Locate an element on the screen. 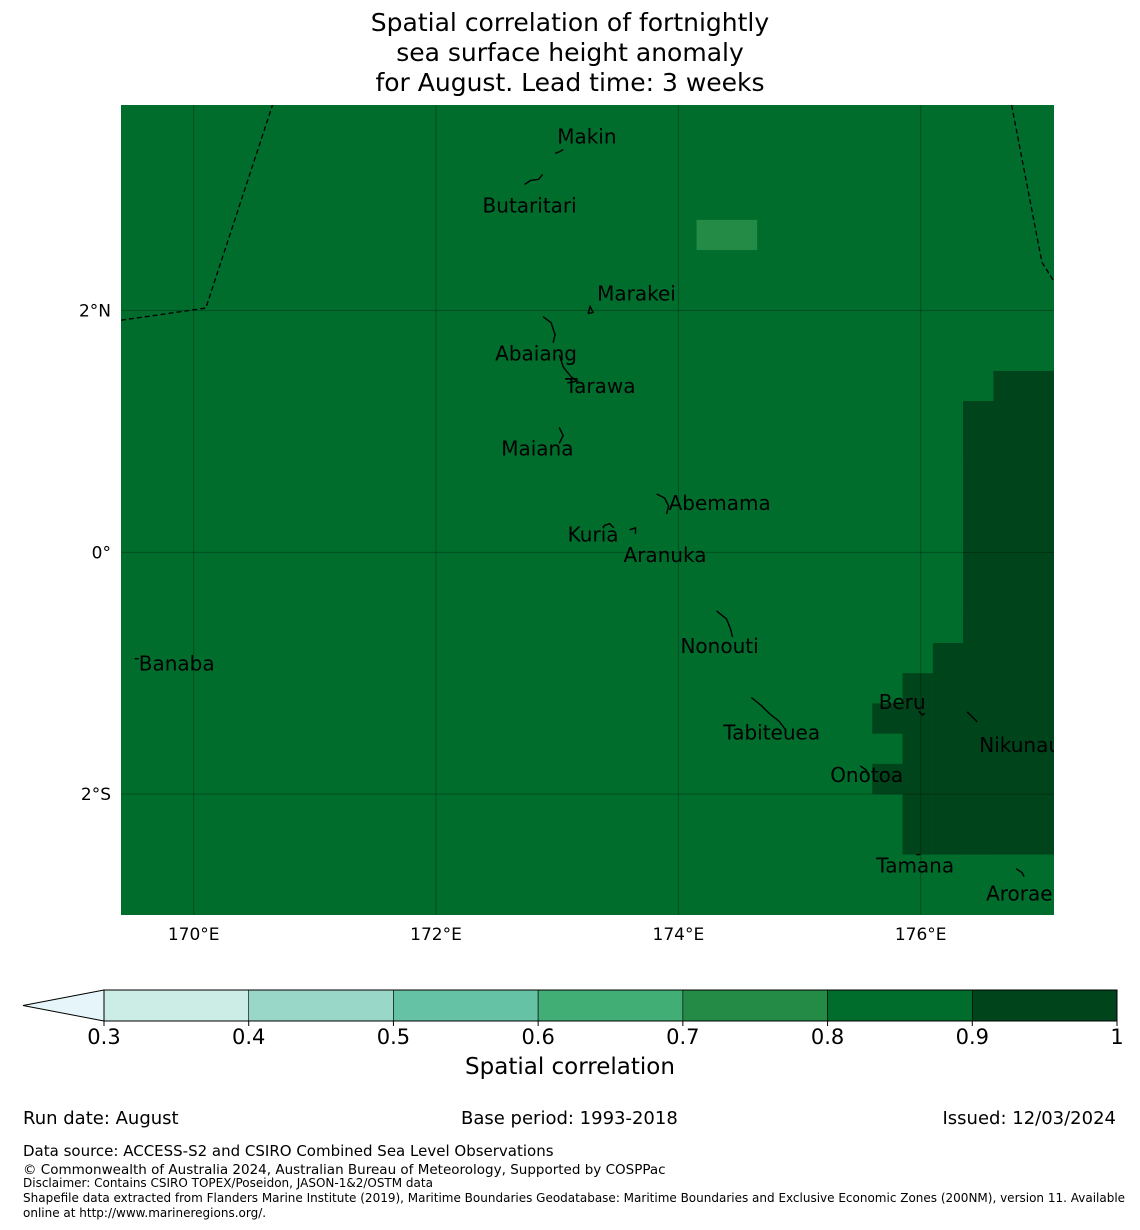  issued-date: Issued: 12/03/2024 is located at coordinates (1029, 1118).